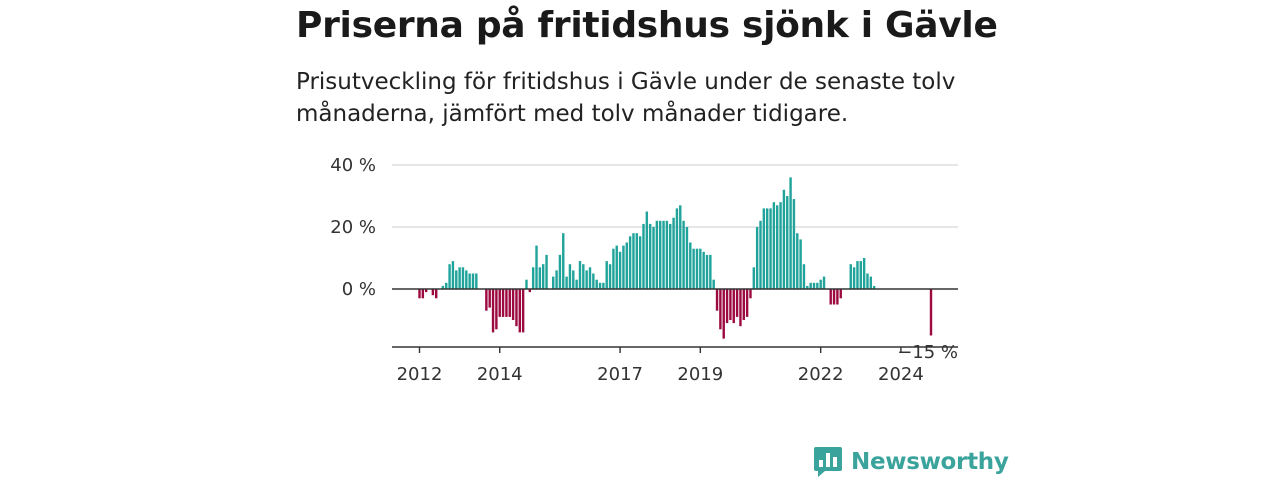 Image resolution: width=1280 pixels, height=480 pixels. Describe the element at coordinates (700, 374) in the screenshot. I see `x-tick-label: 2019` at that location.